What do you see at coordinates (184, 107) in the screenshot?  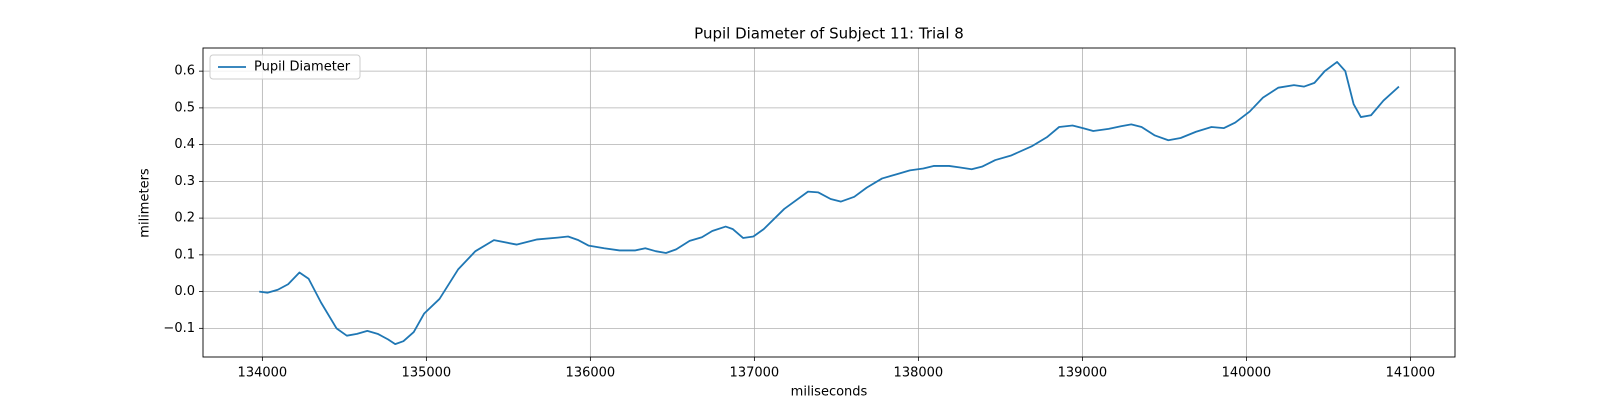 I see `y-tick-label: 0.5` at bounding box center [184, 107].